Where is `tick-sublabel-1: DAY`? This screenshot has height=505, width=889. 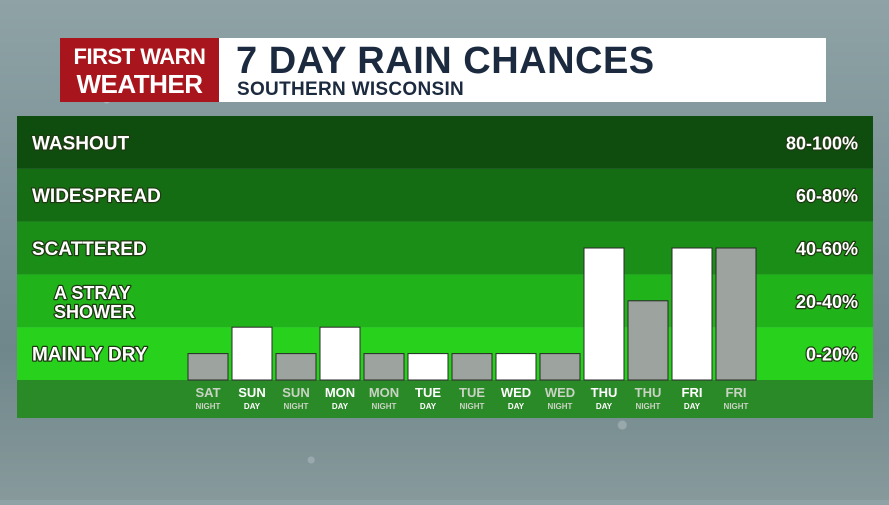 tick-sublabel-1: DAY is located at coordinates (252, 406).